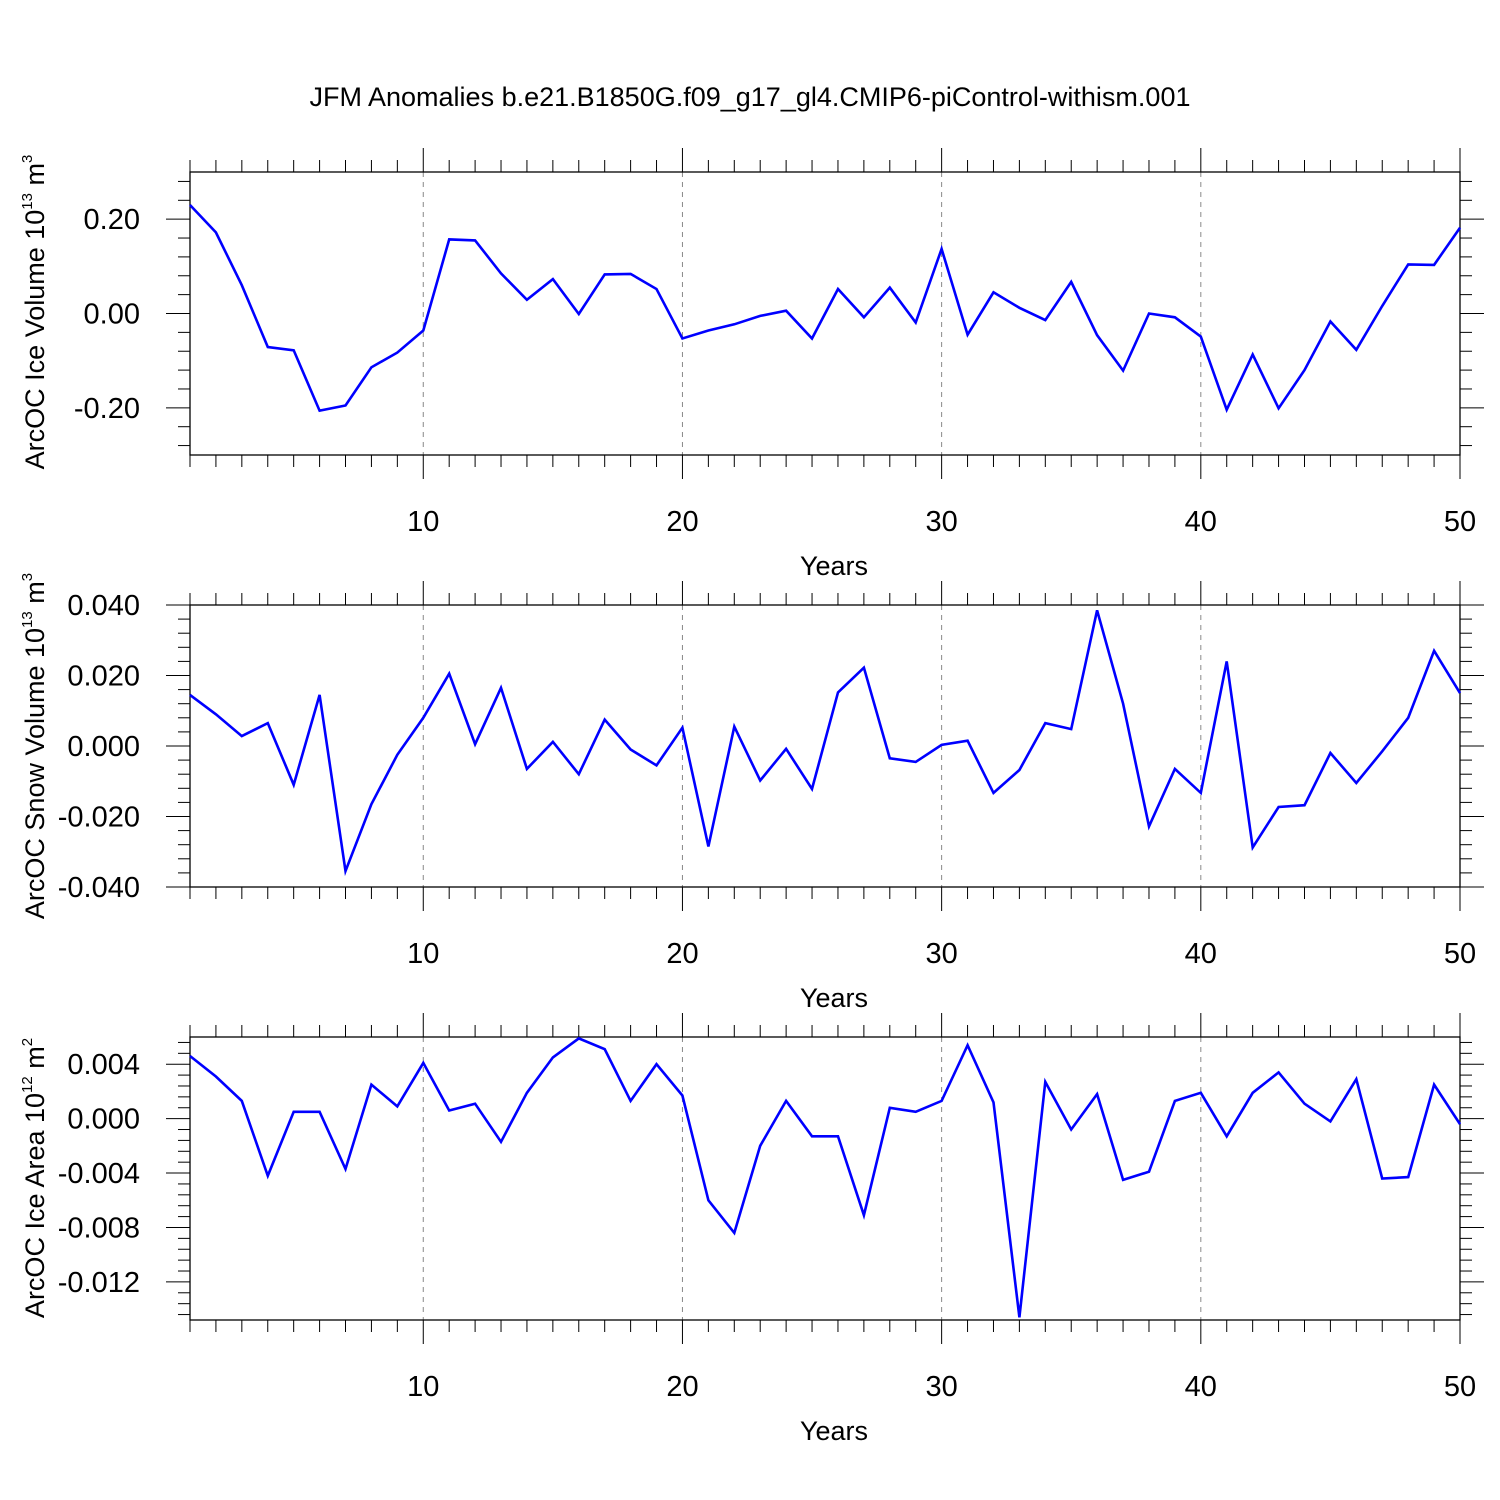  I want to click on xtick-label: 10, so click(423, 1387).